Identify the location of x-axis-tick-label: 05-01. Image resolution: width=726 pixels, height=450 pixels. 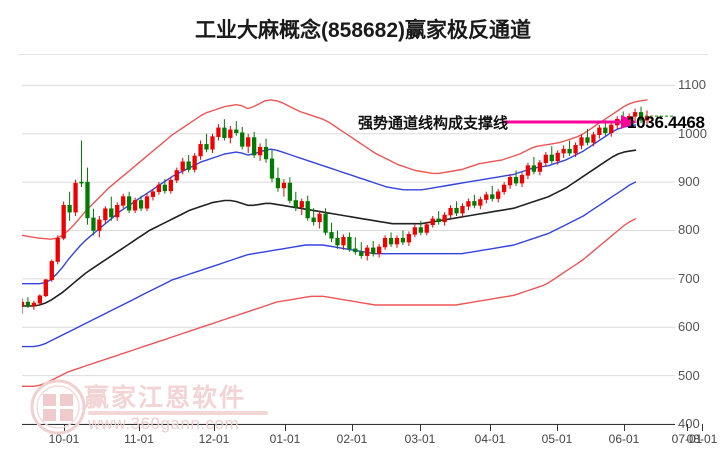
(557, 439).